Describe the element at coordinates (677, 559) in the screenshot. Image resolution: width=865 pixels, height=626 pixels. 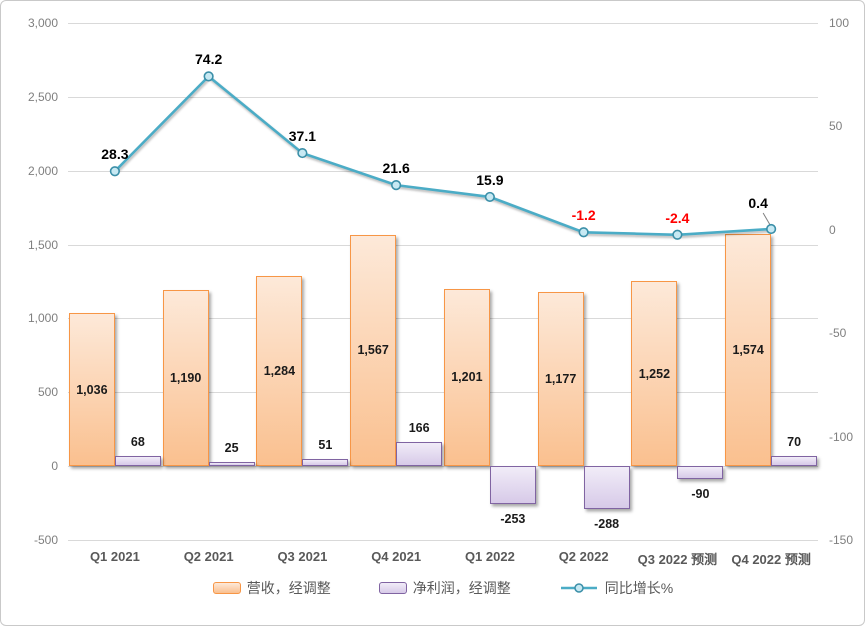
I see `x-axis-label: Q3 2022 预测` at that location.